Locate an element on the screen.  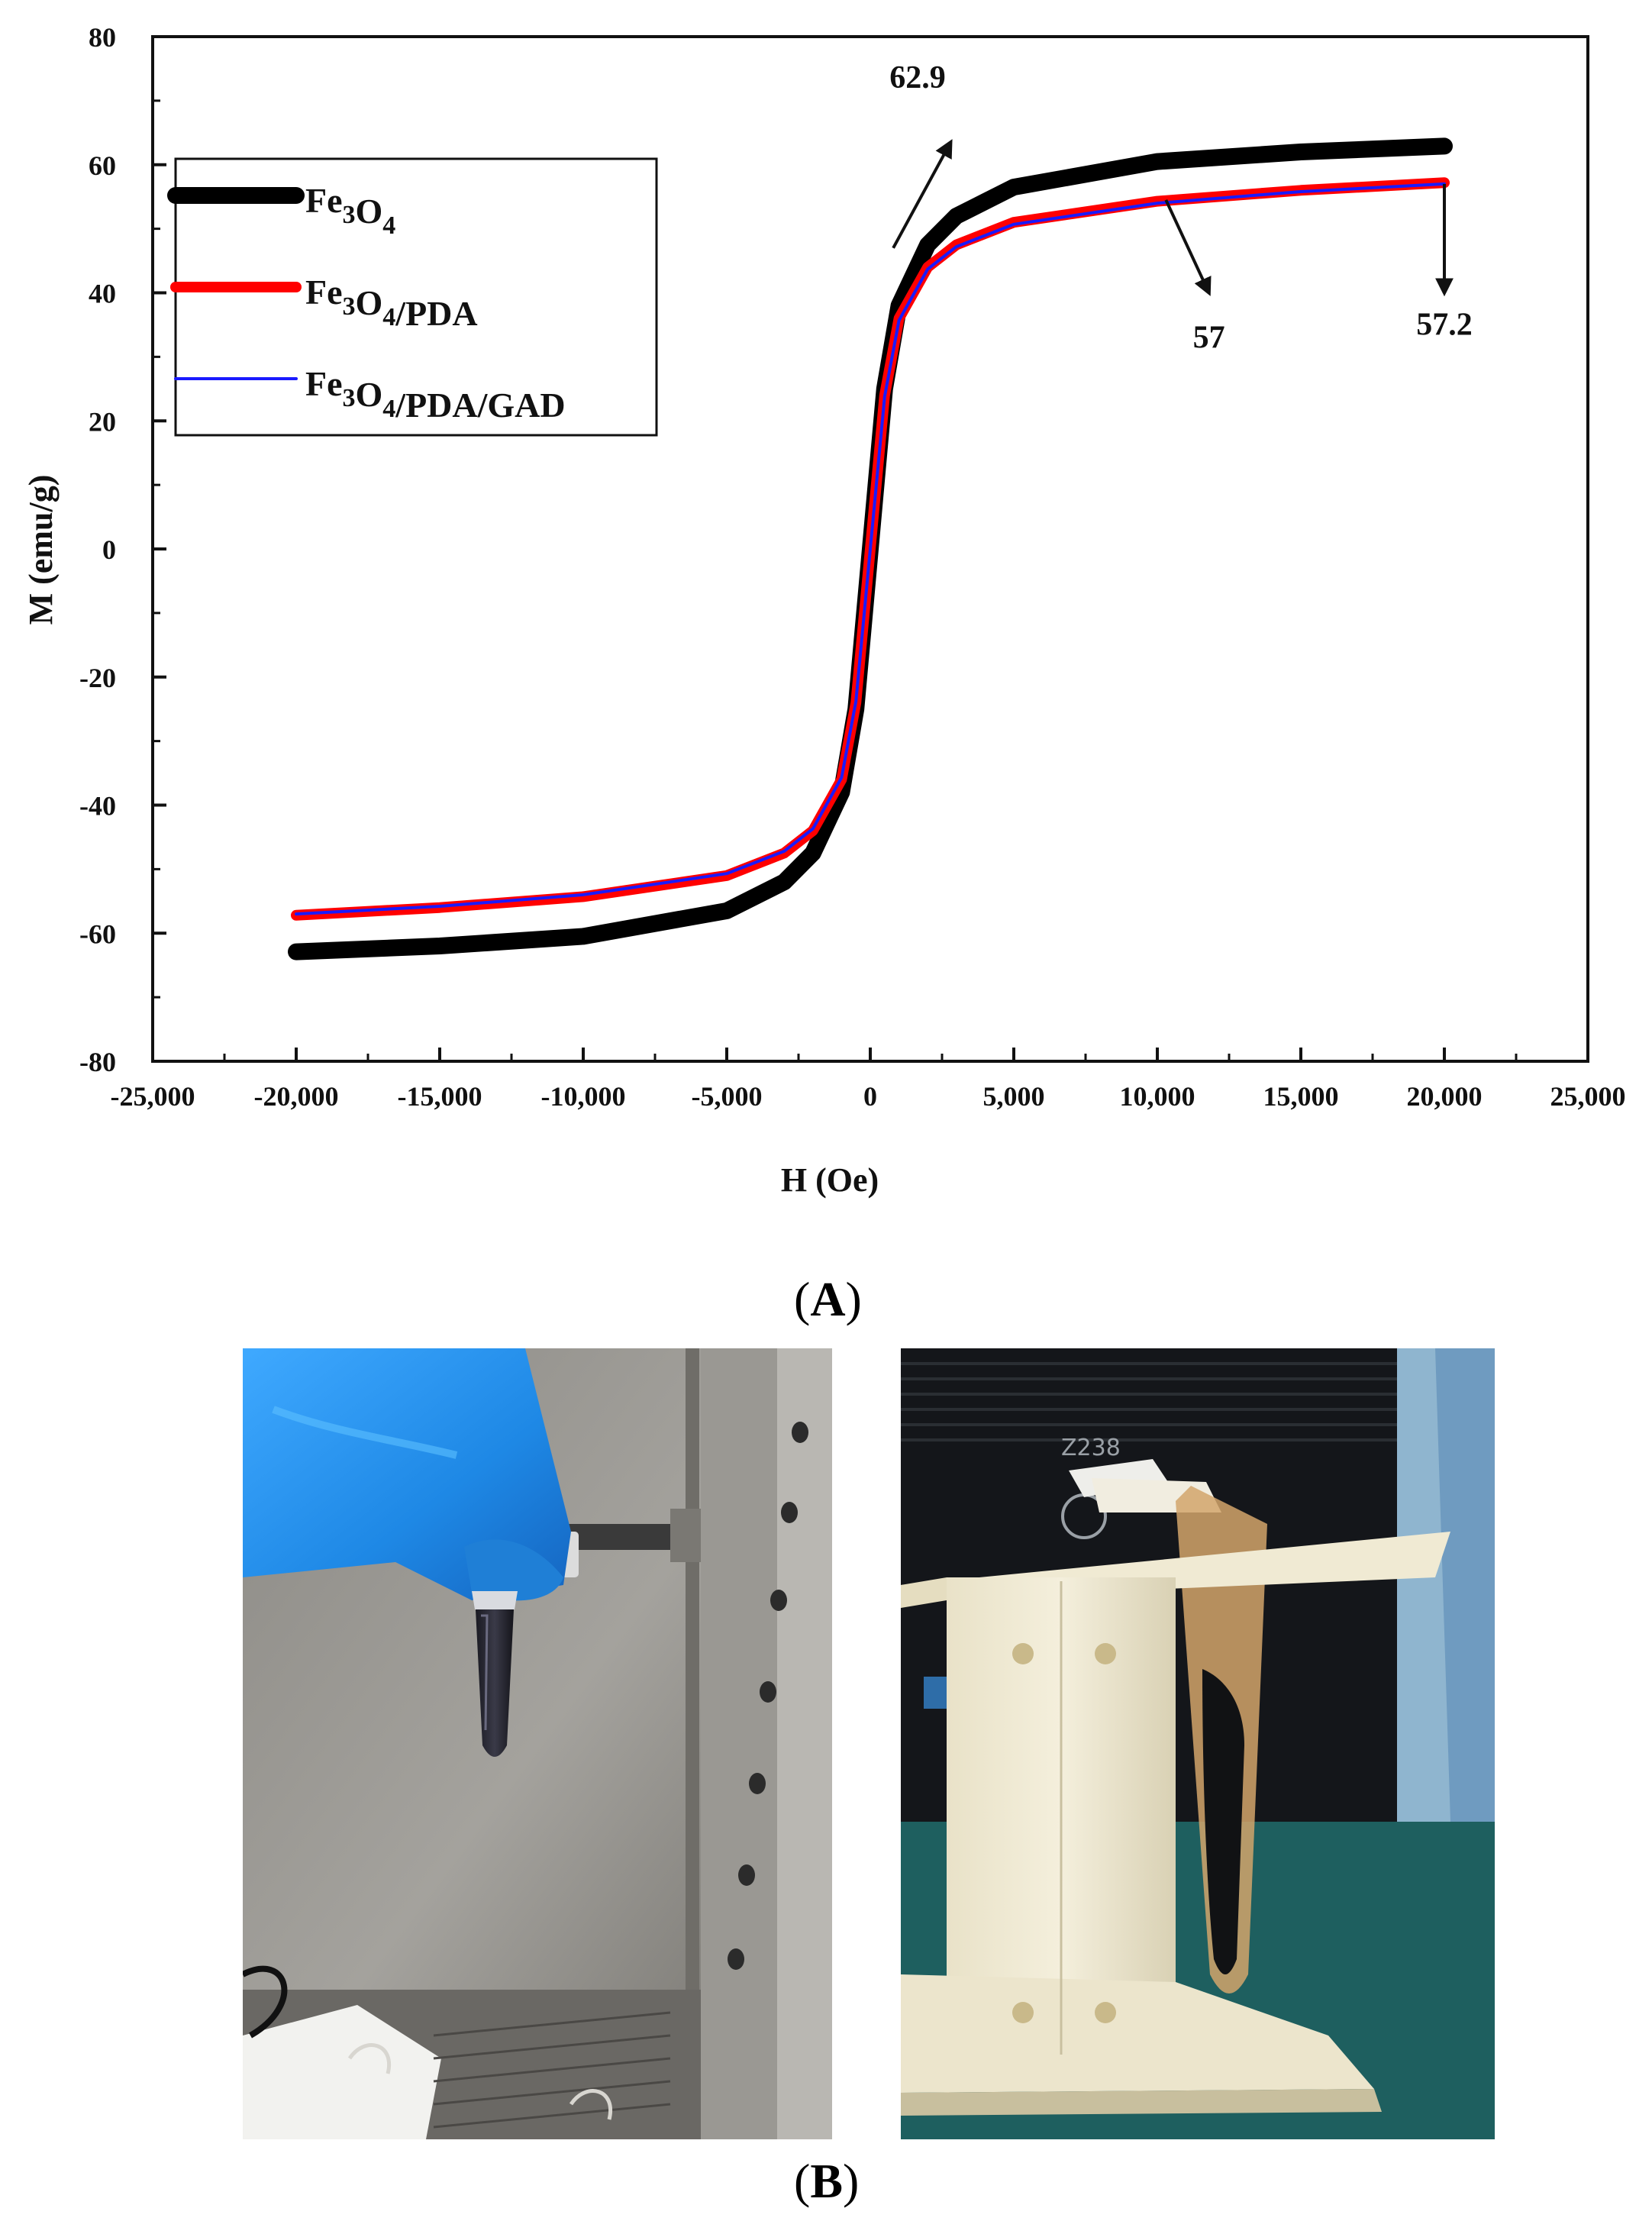
x-tick-label: 15,000 is located at coordinates (1301, 1096).